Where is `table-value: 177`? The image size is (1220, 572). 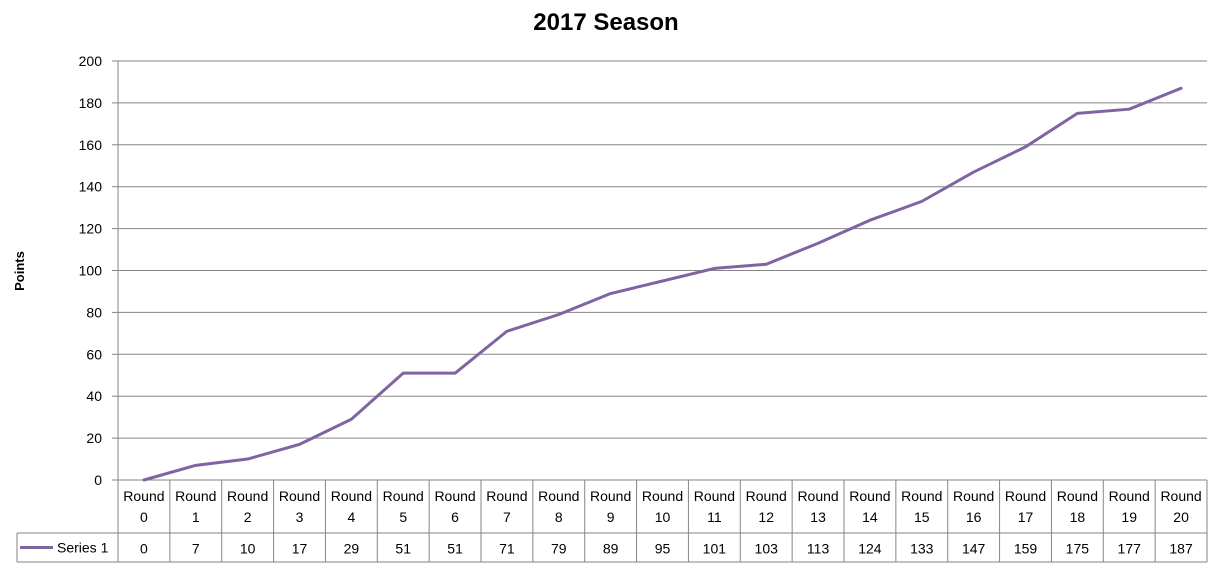 table-value: 177 is located at coordinates (1130, 549).